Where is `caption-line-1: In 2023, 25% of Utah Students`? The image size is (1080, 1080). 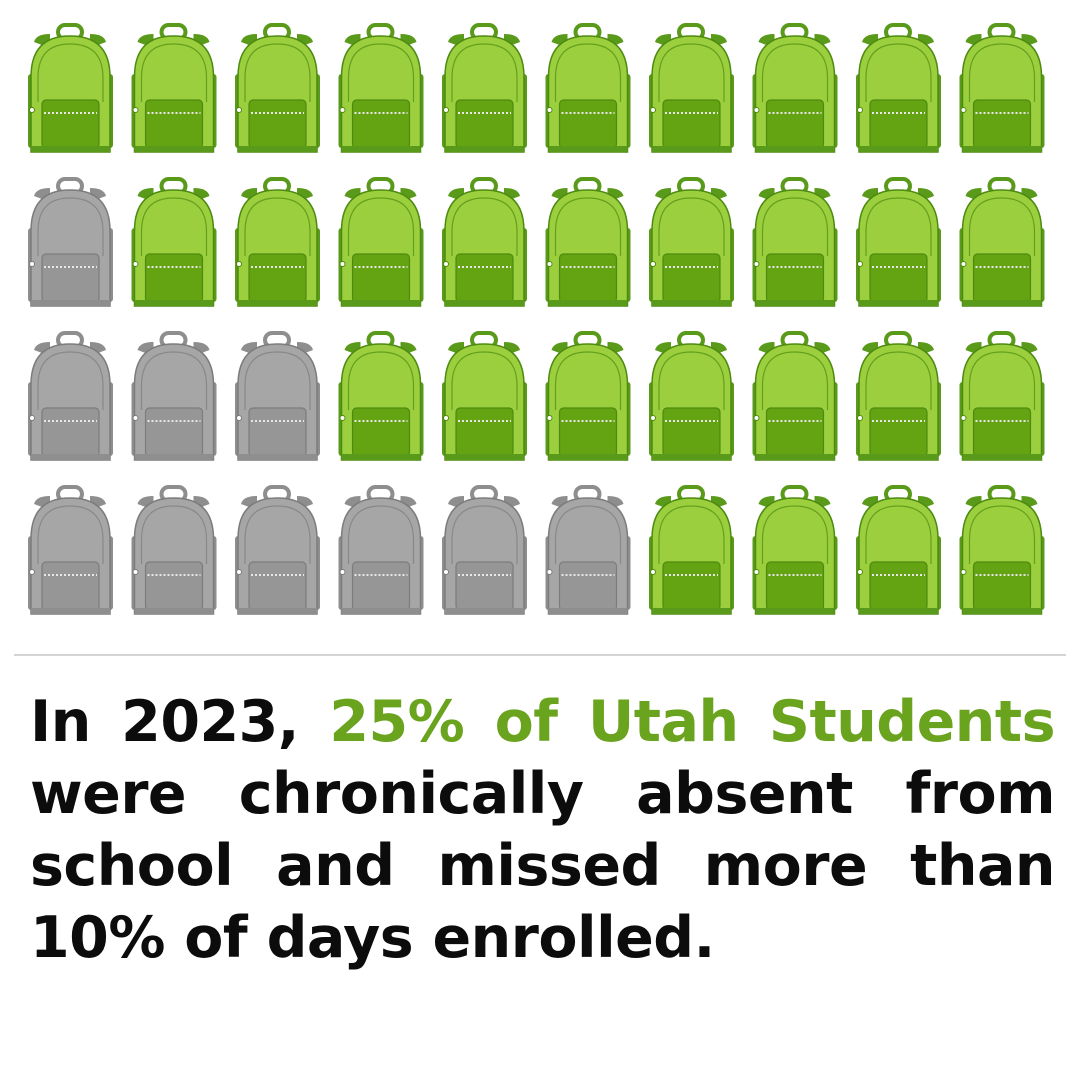
caption-line-1: In 2023, 25% of Utah Students is located at coordinates (542, 722).